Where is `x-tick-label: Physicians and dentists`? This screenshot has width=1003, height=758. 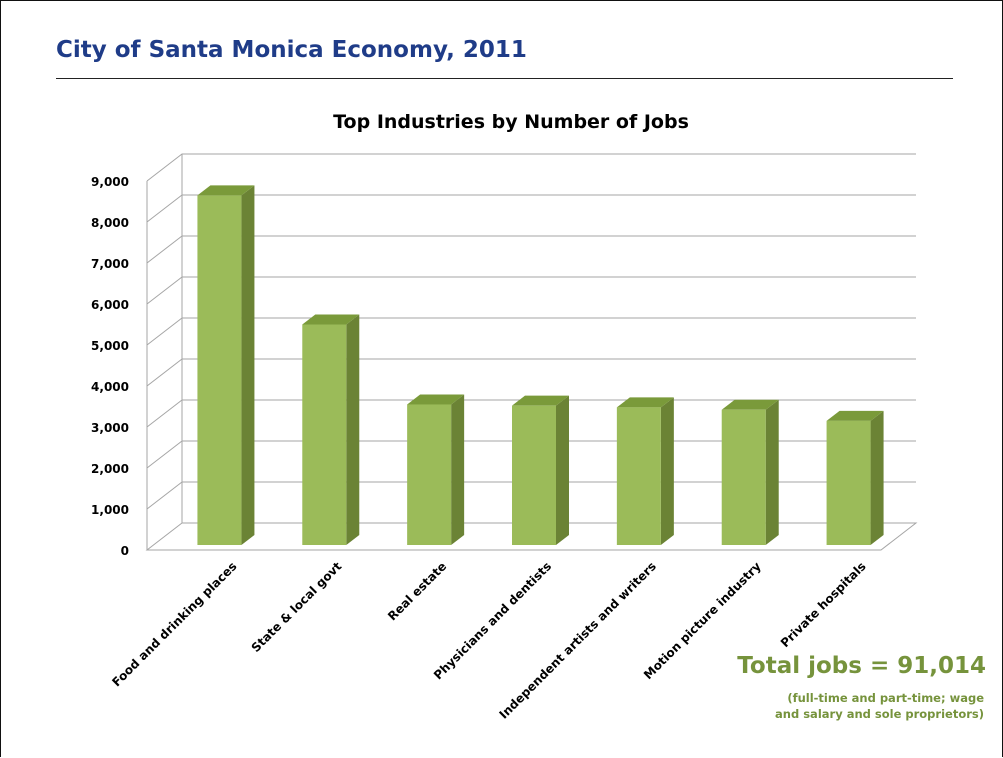
x-tick-label: Physicians and dentists is located at coordinates (492, 620).